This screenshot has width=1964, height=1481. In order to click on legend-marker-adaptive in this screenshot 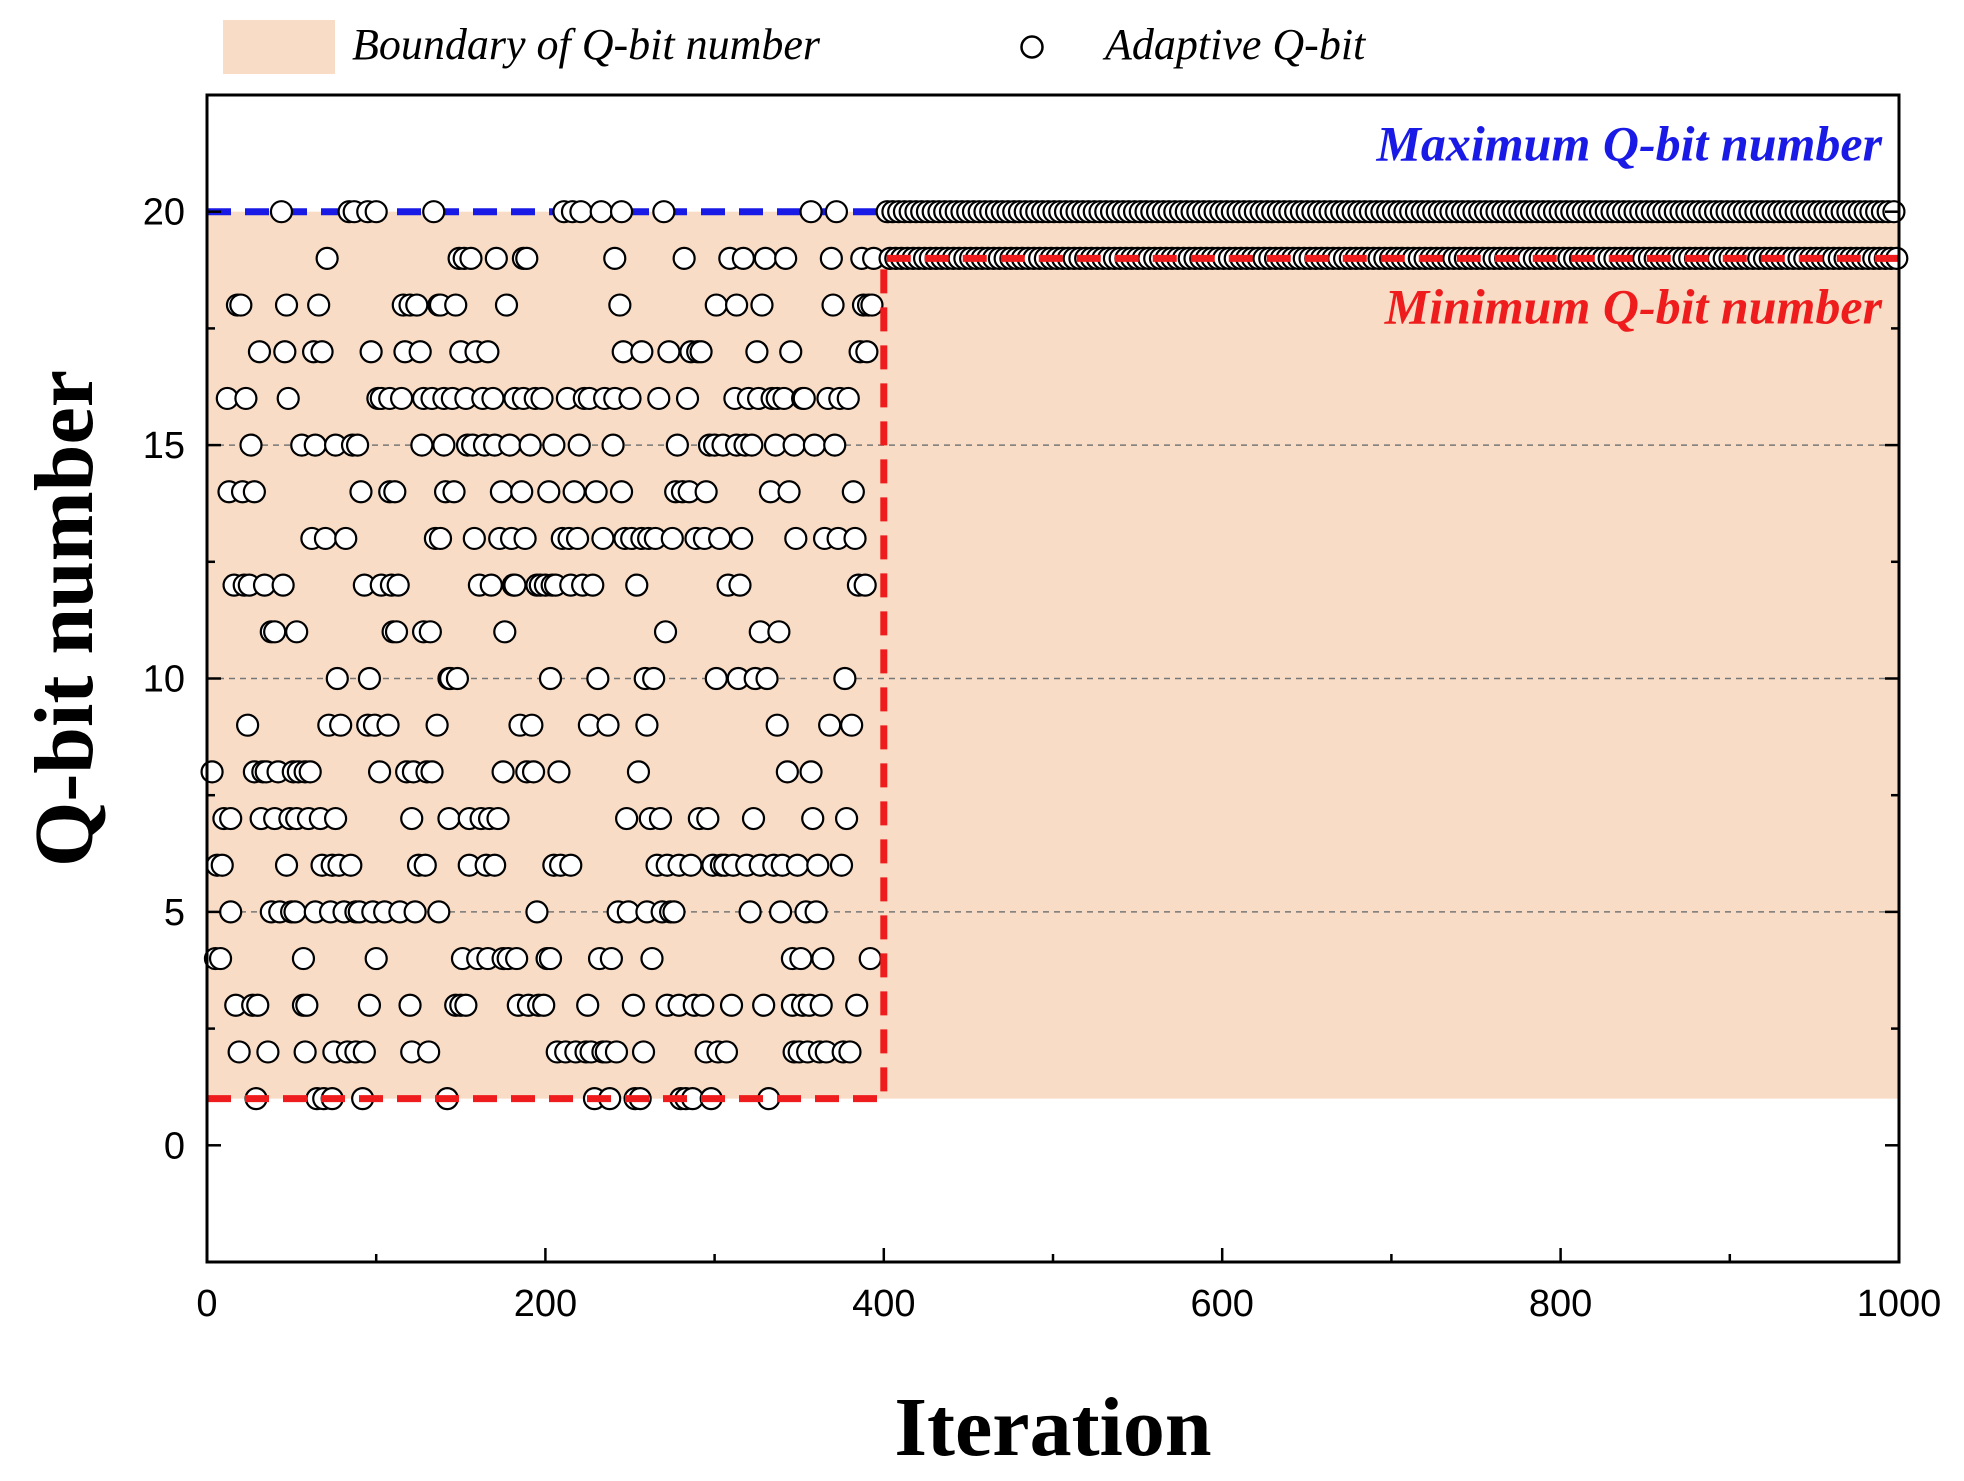, I will do `click(1032, 47)`.